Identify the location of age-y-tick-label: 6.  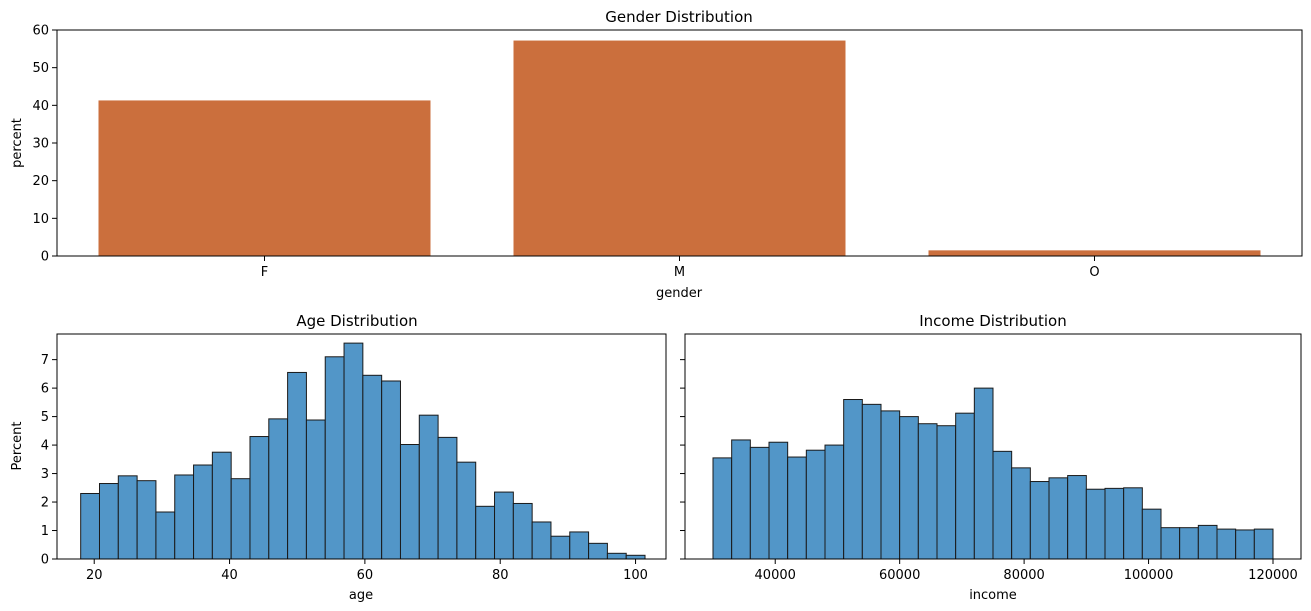
(45, 389).